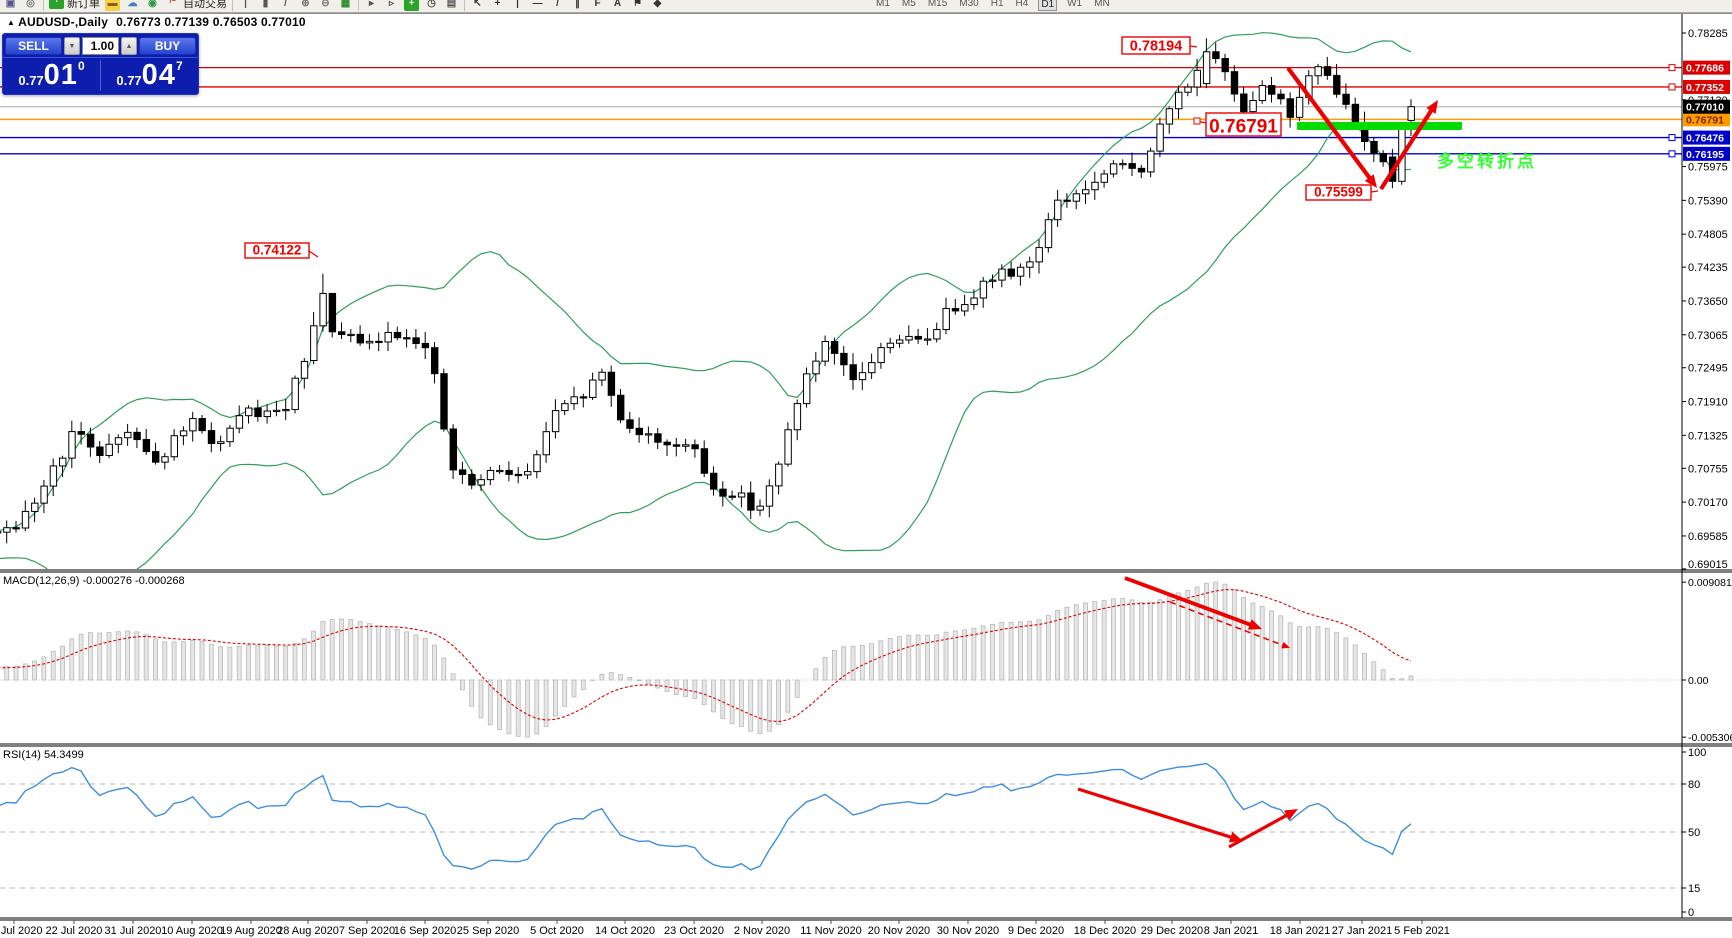 Image resolution: width=1732 pixels, height=938 pixels. Describe the element at coordinates (997, 4) in the screenshot. I see `timeframe-h1: H1` at that location.